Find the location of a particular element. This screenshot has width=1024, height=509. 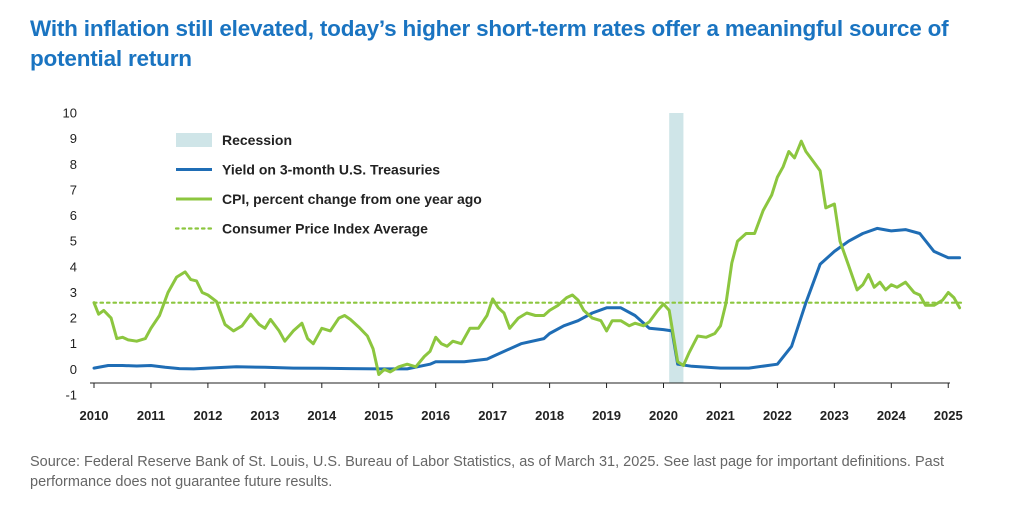

y-tick-label: 10 is located at coordinates (70, 113).